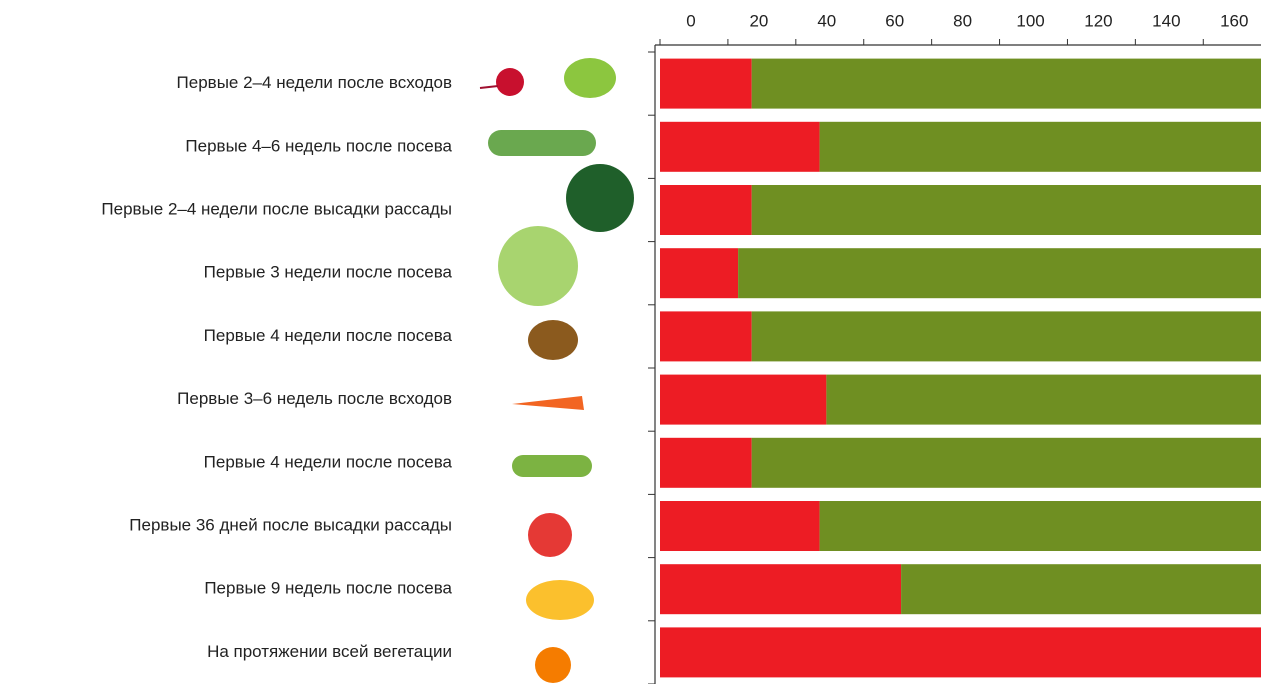  Describe the element at coordinates (690, 20) in the screenshot. I see `x-tick-label: 0` at that location.